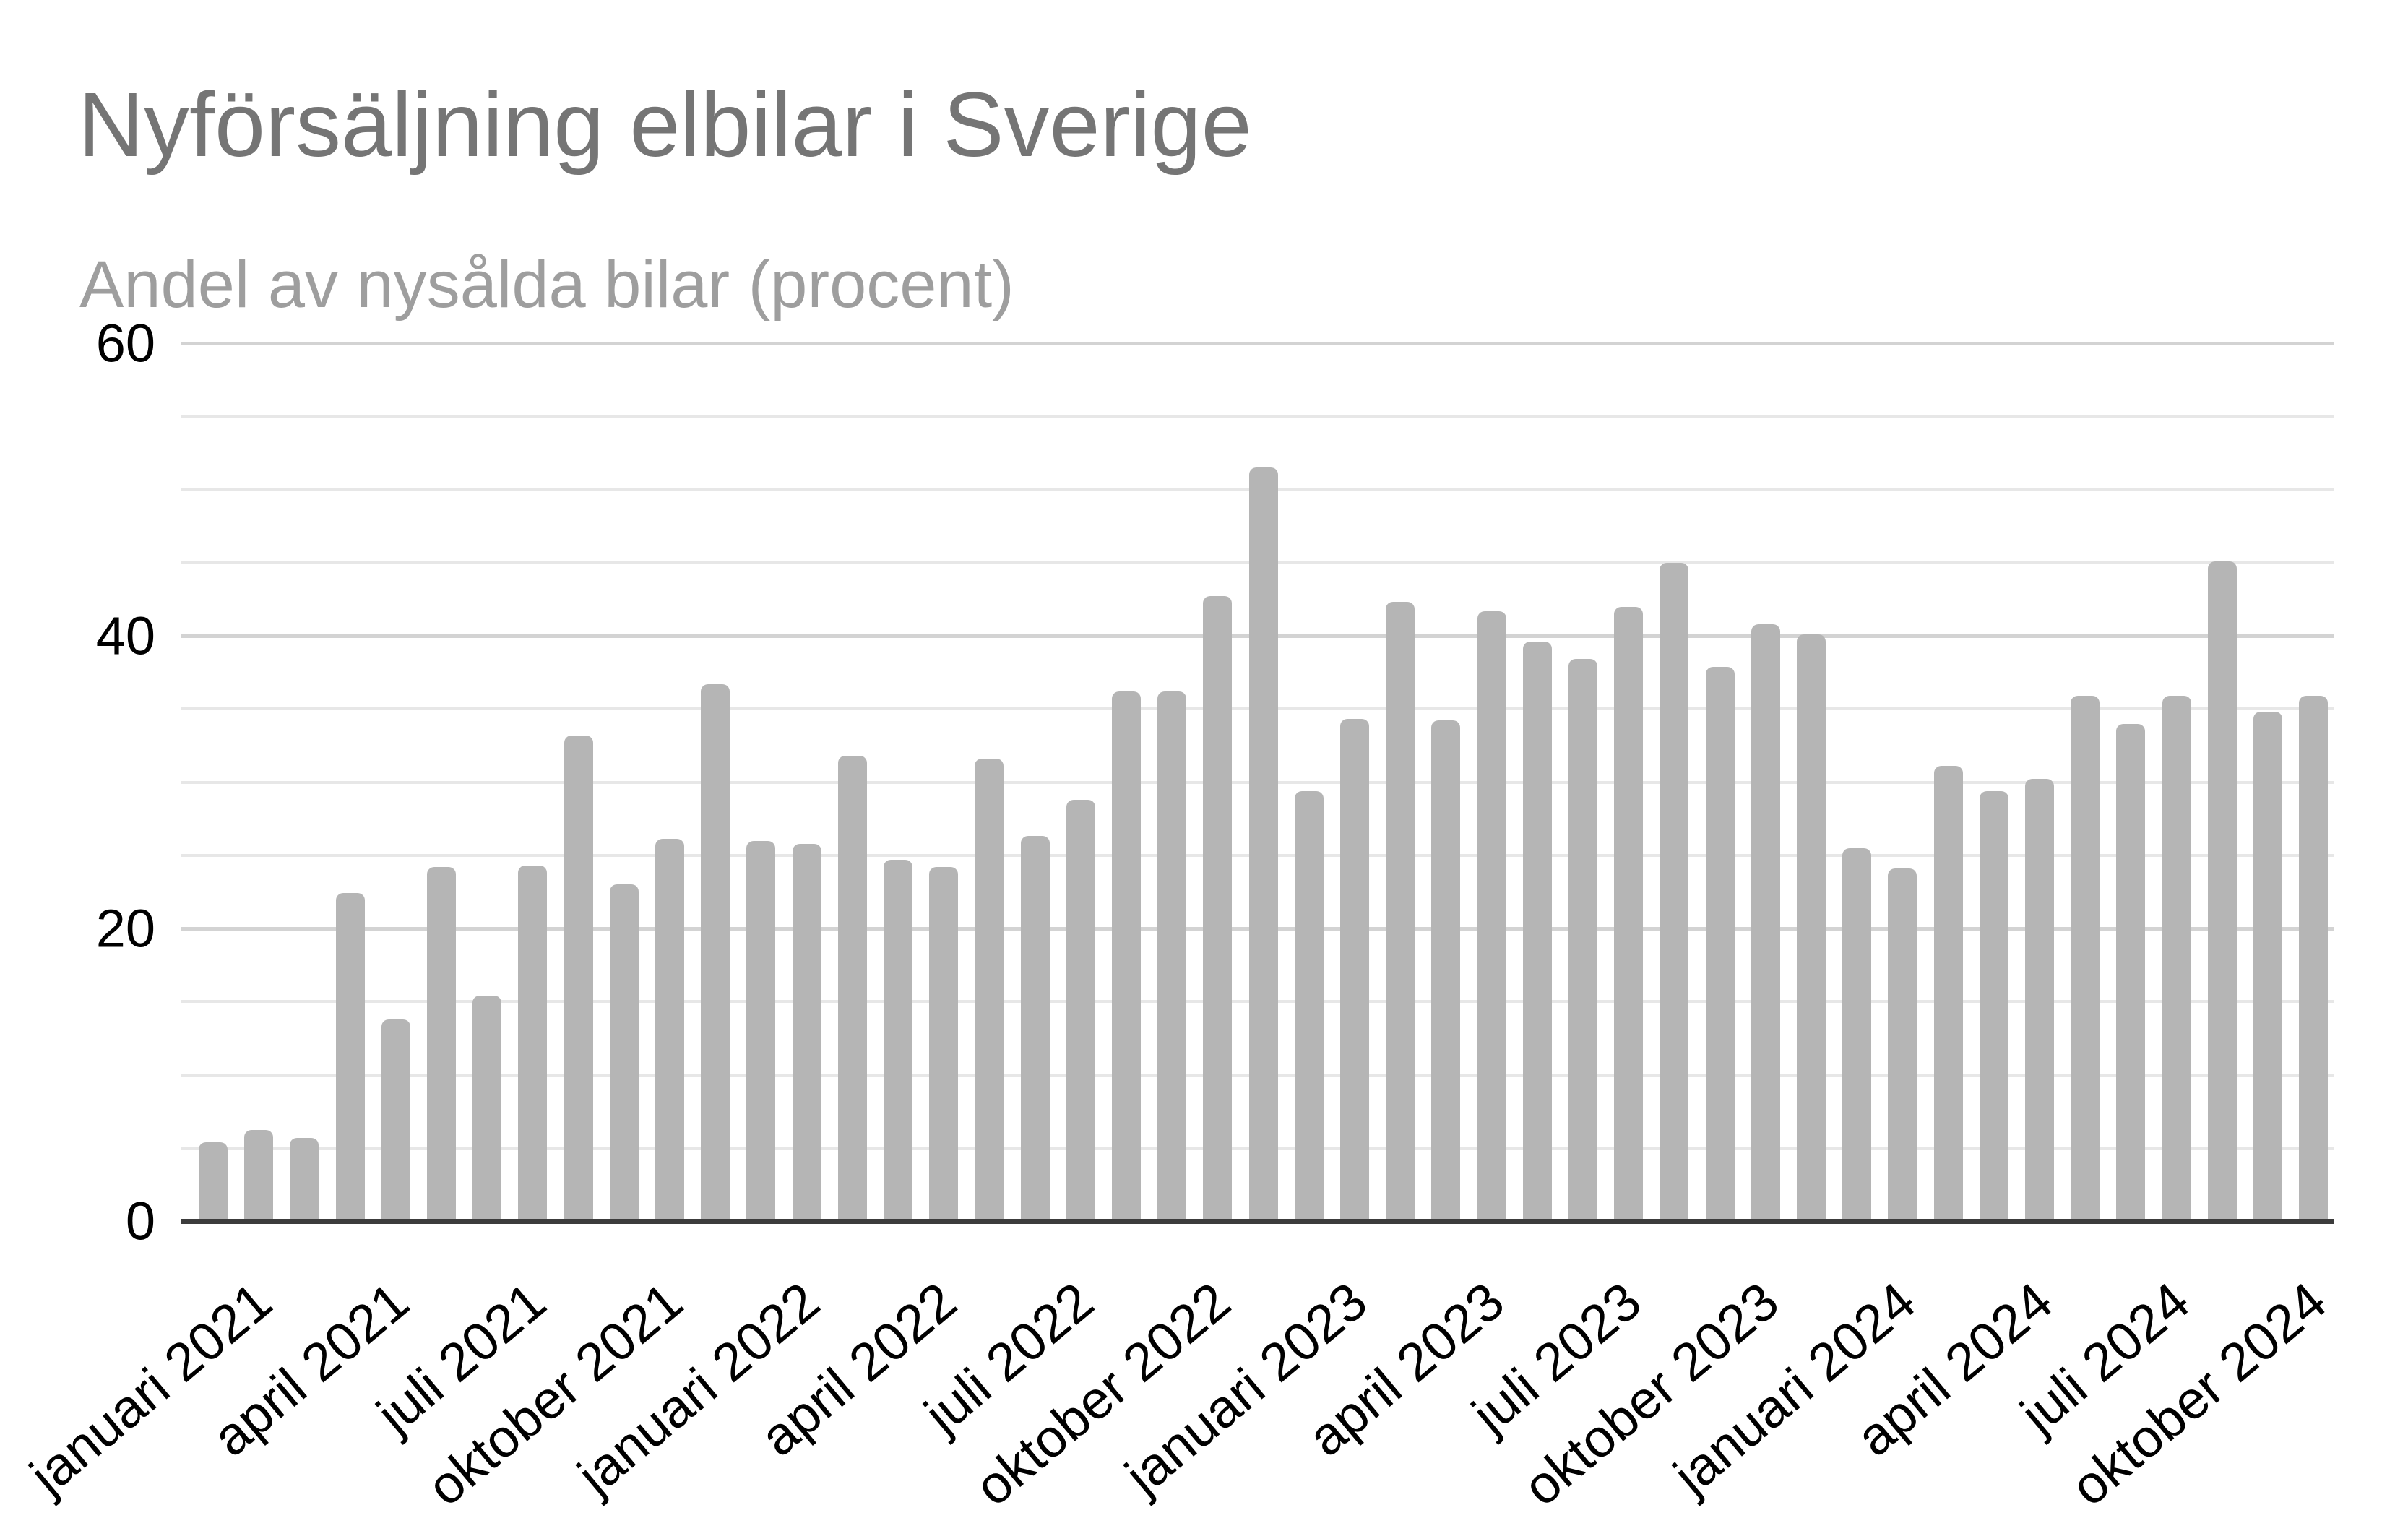 This screenshot has width=2408, height=1518. Describe the element at coordinates (533, 1043) in the screenshot. I see `bar-augusti-2021` at that location.